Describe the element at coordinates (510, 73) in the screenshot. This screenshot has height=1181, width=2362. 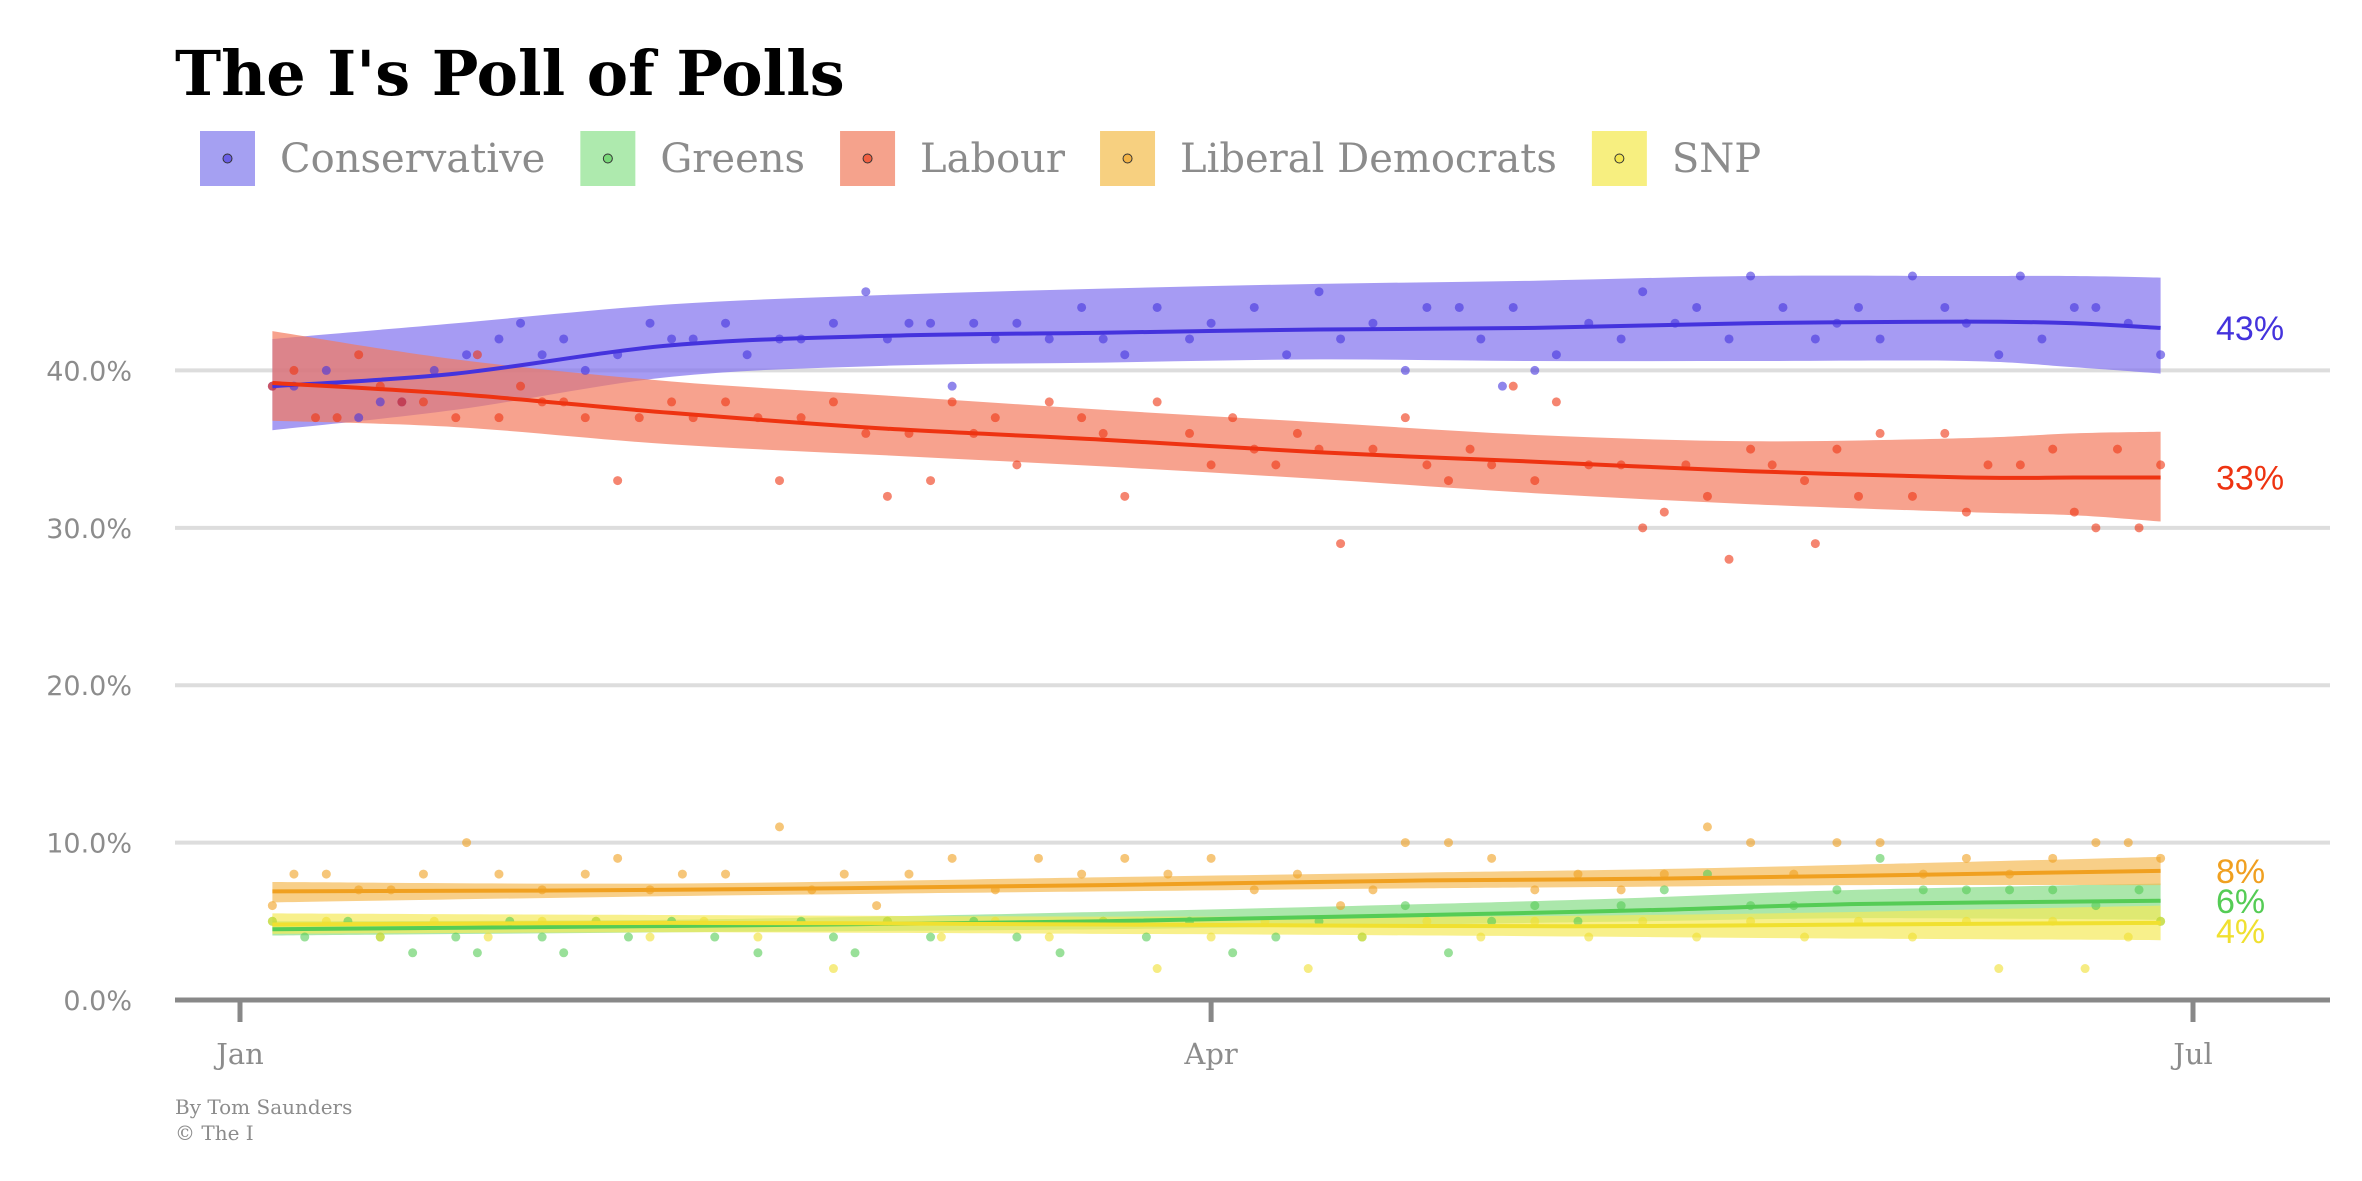
I see `chart-title: The I's Poll of Polls` at that location.